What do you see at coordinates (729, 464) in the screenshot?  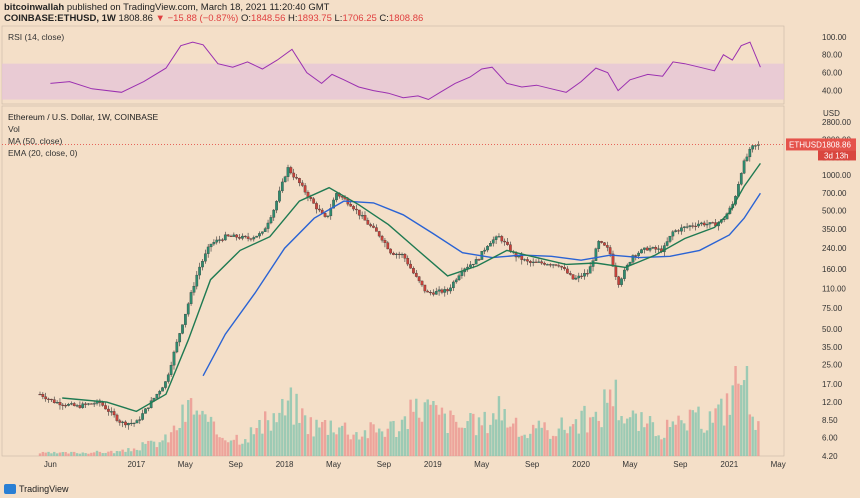 I see `time-tick-label: 2021` at bounding box center [729, 464].